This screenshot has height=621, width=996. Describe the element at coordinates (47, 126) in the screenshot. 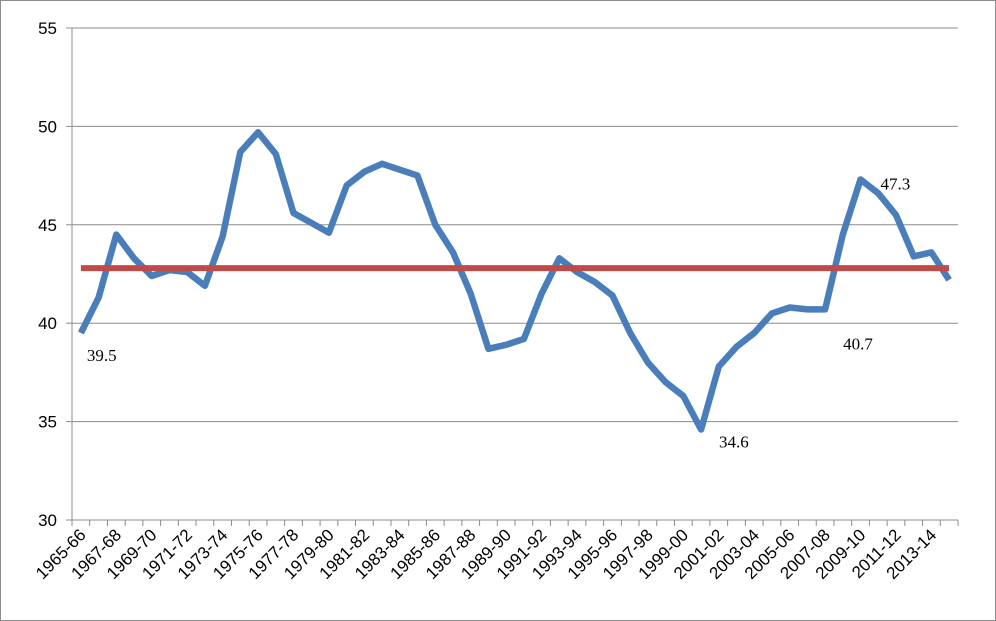

I see `y-tick-label: 50` at that location.